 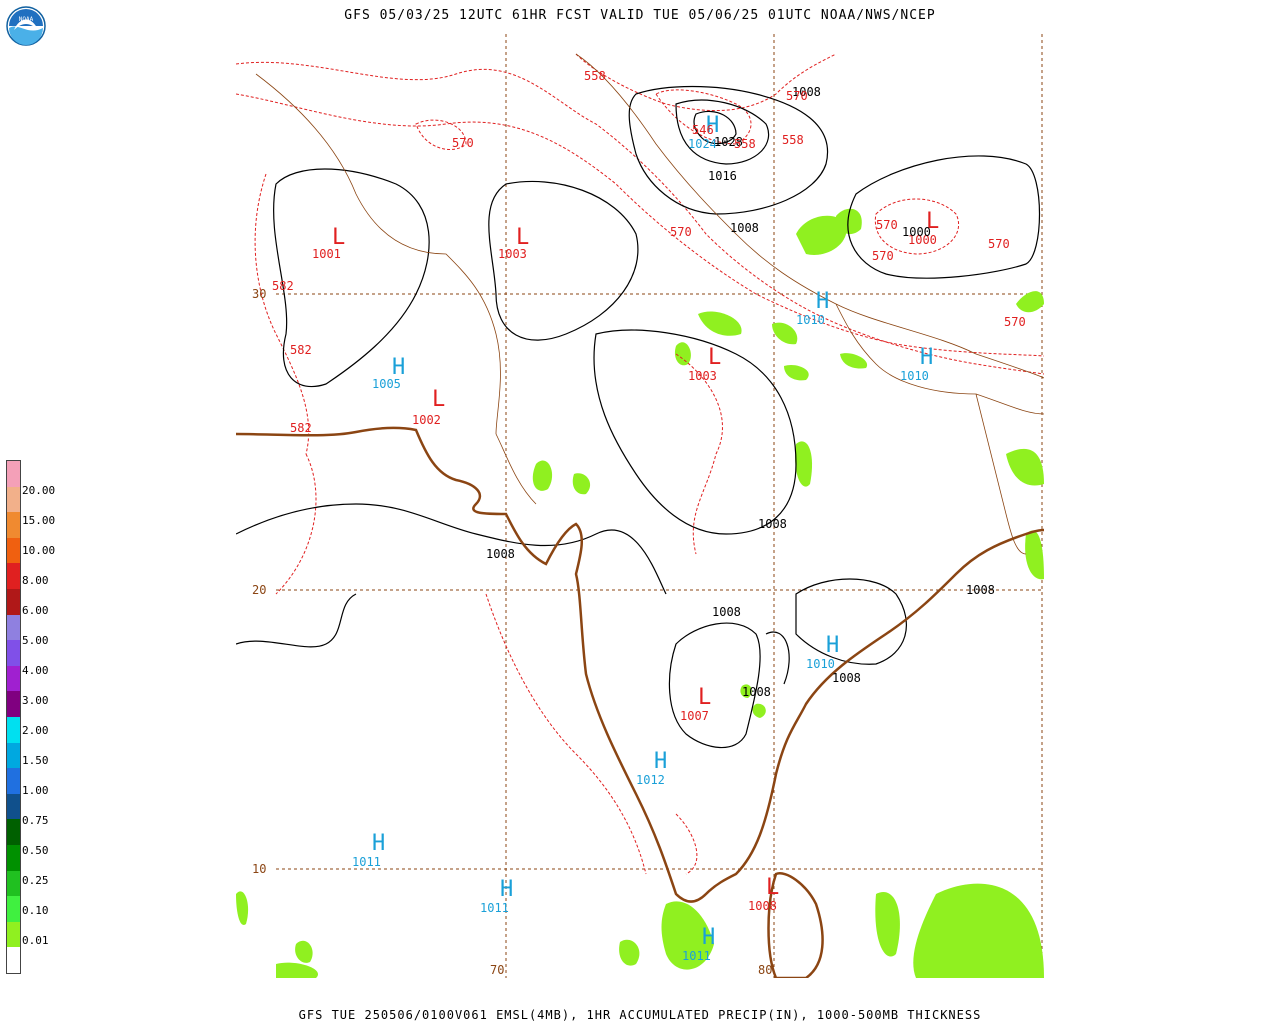 I want to click on low-value: 1003, so click(x=702, y=376).